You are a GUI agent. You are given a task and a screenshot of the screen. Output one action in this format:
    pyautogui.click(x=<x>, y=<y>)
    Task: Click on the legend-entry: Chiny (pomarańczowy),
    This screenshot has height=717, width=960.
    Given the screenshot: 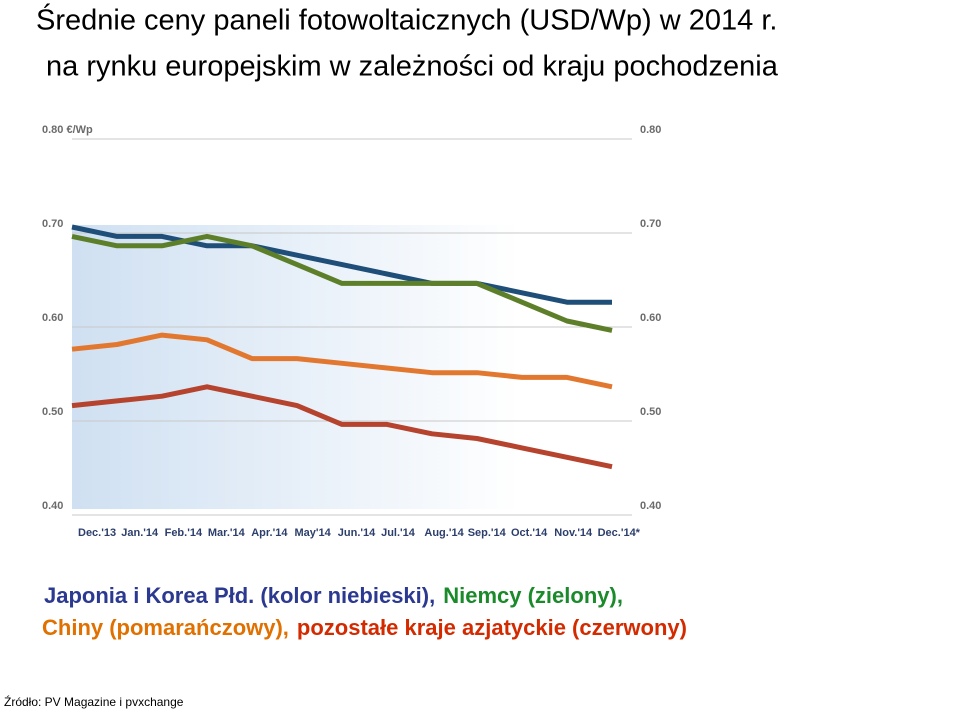 What is the action you would take?
    pyautogui.click(x=165, y=627)
    